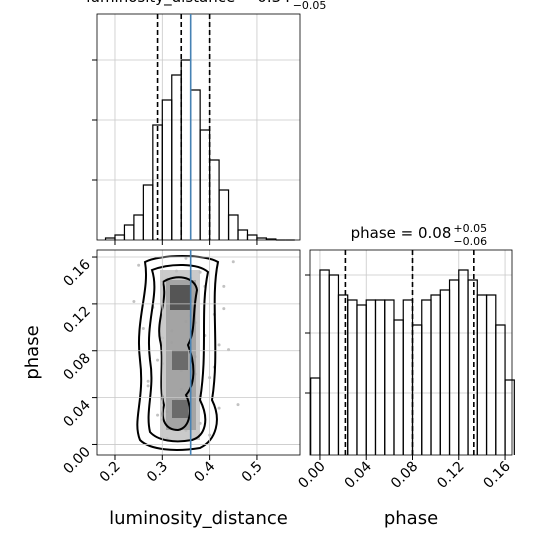 The width and height of the screenshot is (550, 550). Describe the element at coordinates (497, 474) in the screenshot. I see `x-tick-label: 0.16` at that location.